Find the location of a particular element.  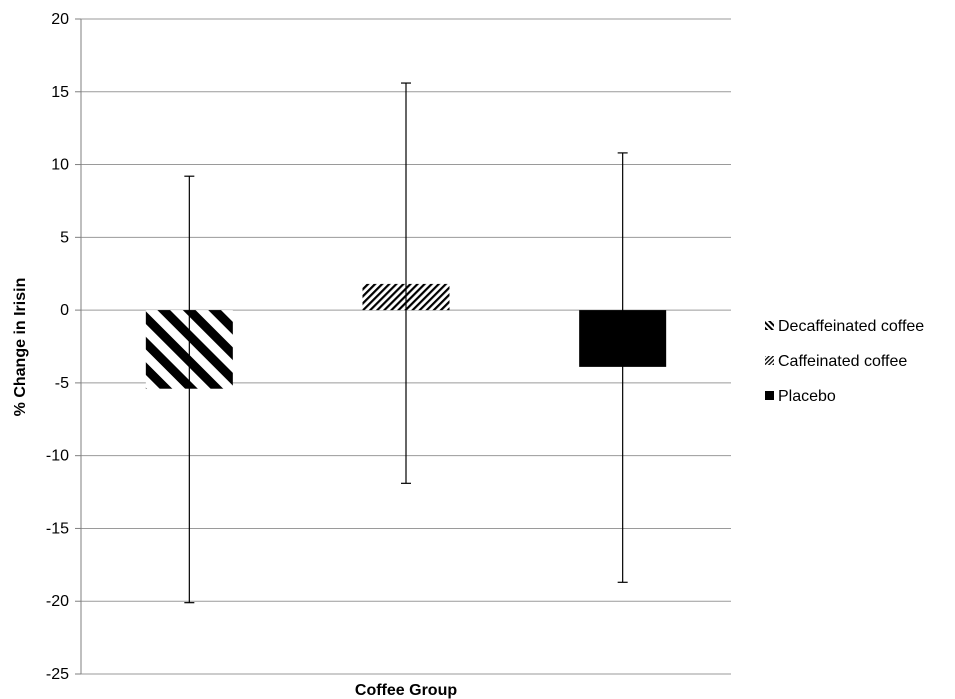

y-tick-label: 10 is located at coordinates (60, 165).